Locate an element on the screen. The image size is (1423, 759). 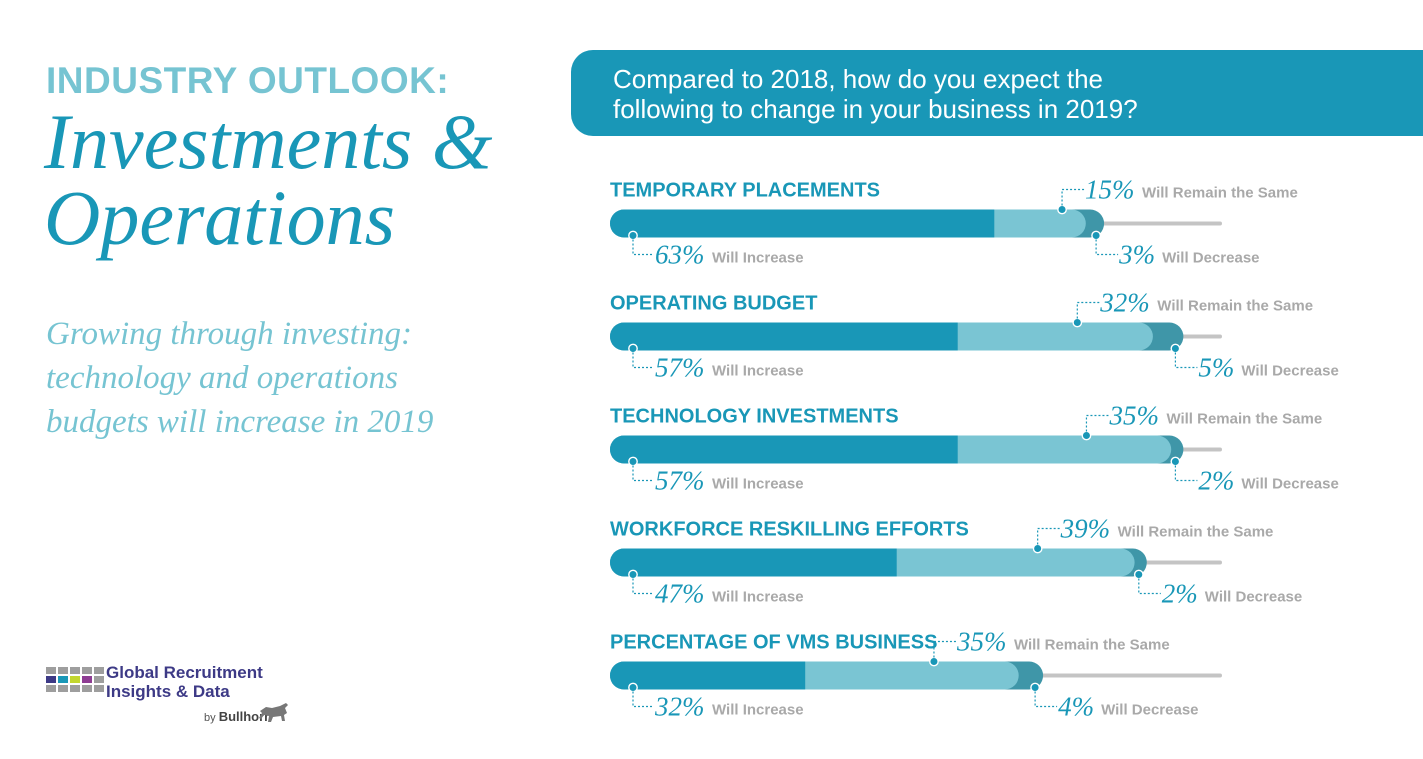
row-1-decrease-leader is located at coordinates (1107, 245).